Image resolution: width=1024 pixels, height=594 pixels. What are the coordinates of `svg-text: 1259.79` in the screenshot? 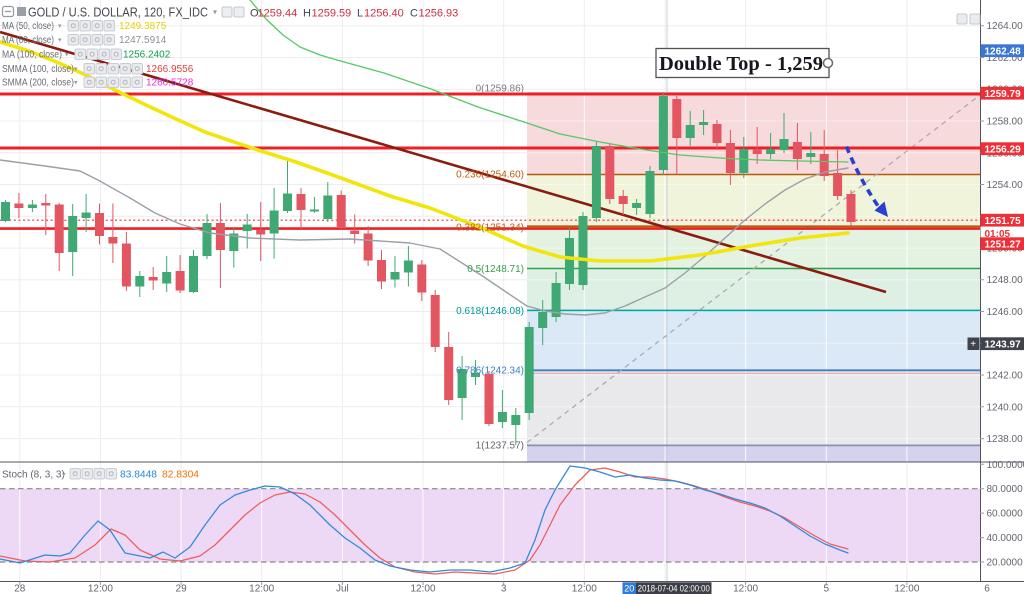 It's located at (1003, 94).